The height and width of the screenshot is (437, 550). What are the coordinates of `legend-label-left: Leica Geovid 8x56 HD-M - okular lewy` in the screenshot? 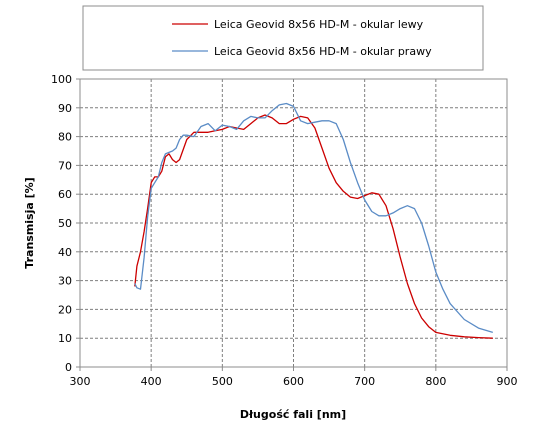 It's located at (319, 24).